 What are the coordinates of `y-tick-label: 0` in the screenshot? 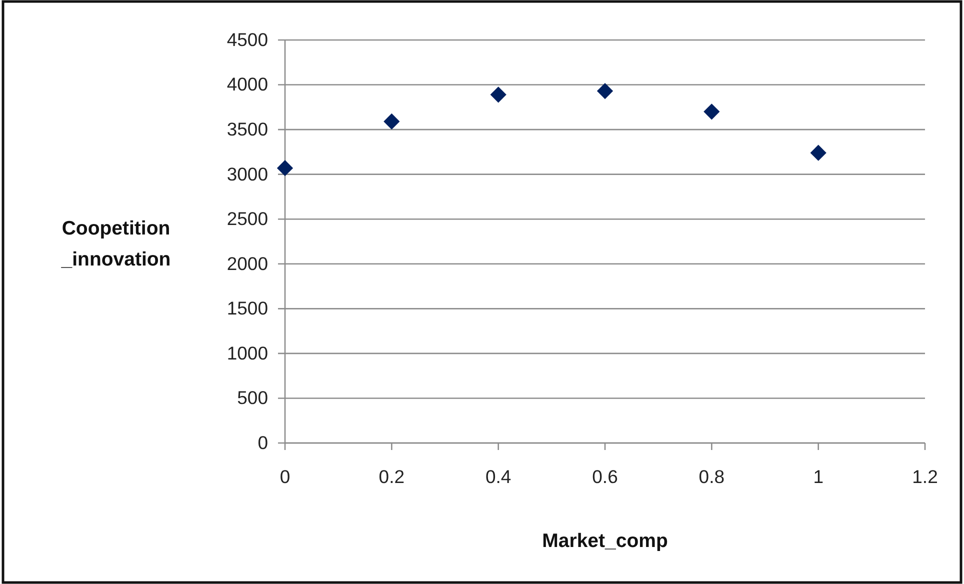 It's located at (263, 442).